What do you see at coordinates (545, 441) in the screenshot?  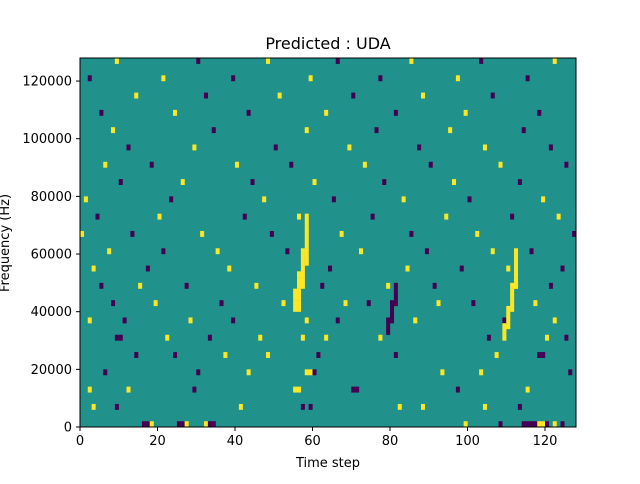 I see `x-tick-label: 120` at bounding box center [545, 441].